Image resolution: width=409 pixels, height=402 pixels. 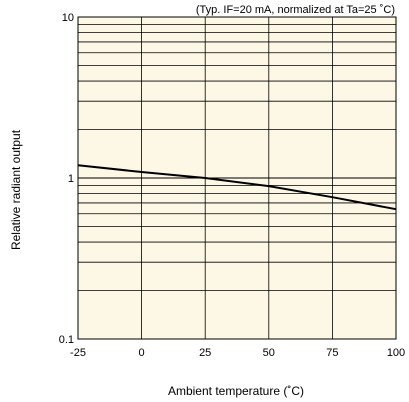 I want to click on y-tick-label-1: 1, so click(x=71, y=179).